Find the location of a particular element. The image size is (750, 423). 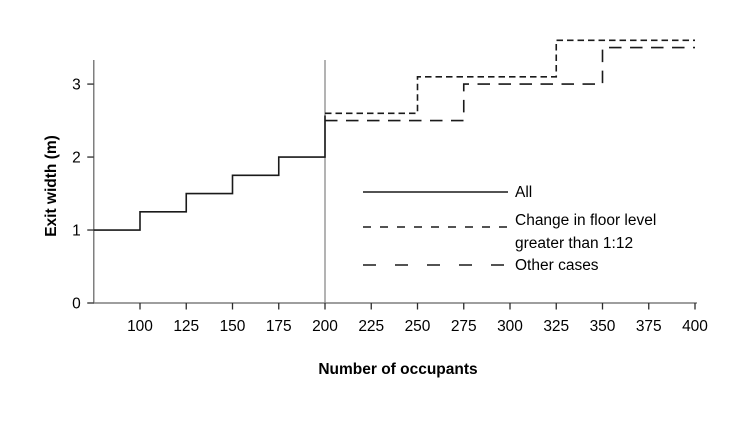

legend-label-change-in-floor-level-greater-th-line2: greater than 1:12 is located at coordinates (574, 243).